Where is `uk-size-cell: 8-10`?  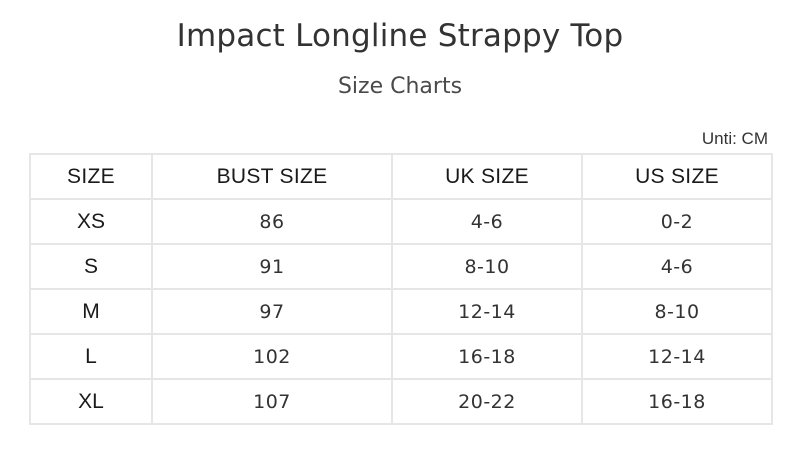 uk-size-cell: 8-10 is located at coordinates (487, 266).